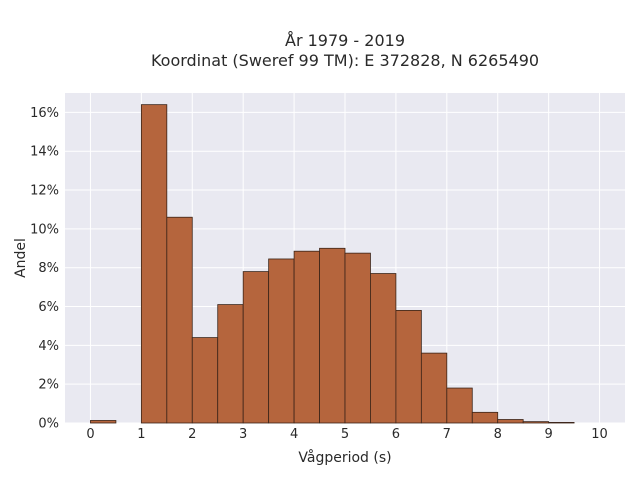 This screenshot has height=480, width=640. What do you see at coordinates (141, 434) in the screenshot?
I see `x-tick-label: 1` at bounding box center [141, 434].